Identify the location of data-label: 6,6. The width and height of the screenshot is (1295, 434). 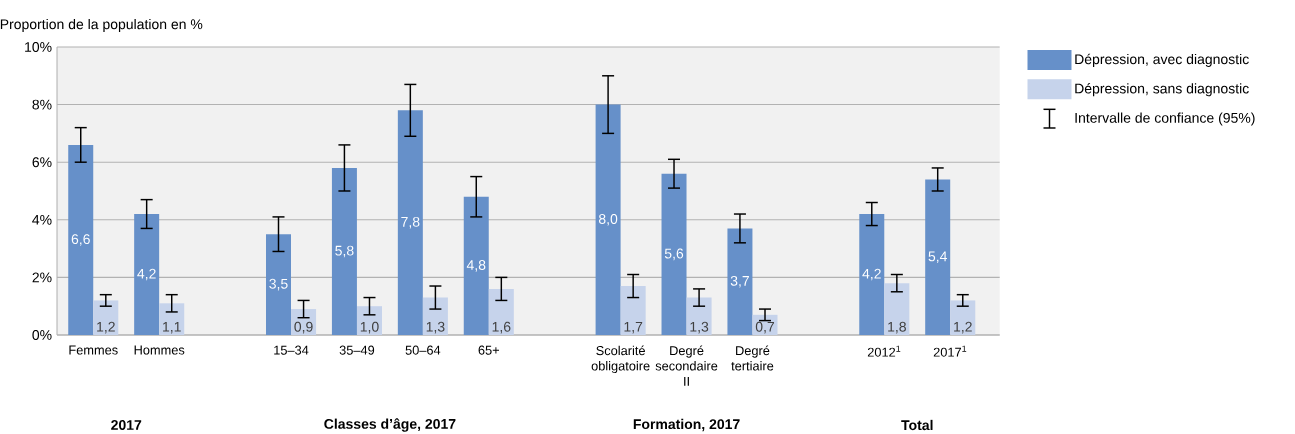
(80, 240).